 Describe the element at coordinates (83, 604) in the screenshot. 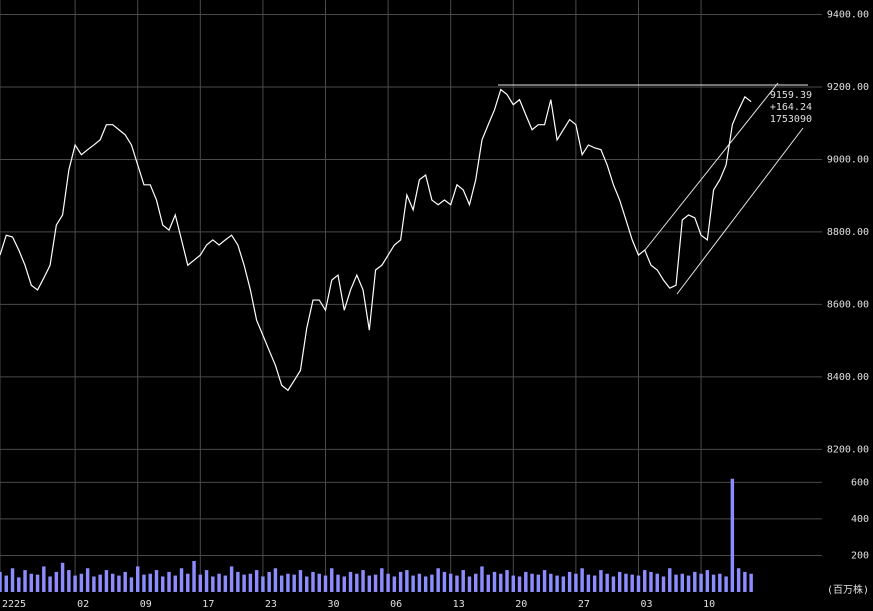

I see `x-tick-label: 02` at that location.